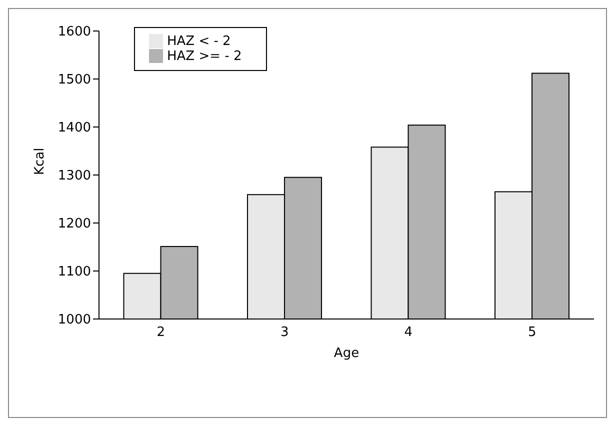 The height and width of the screenshot is (424, 615). Describe the element at coordinates (74, 272) in the screenshot. I see `y-tick-label: 1100` at that location.